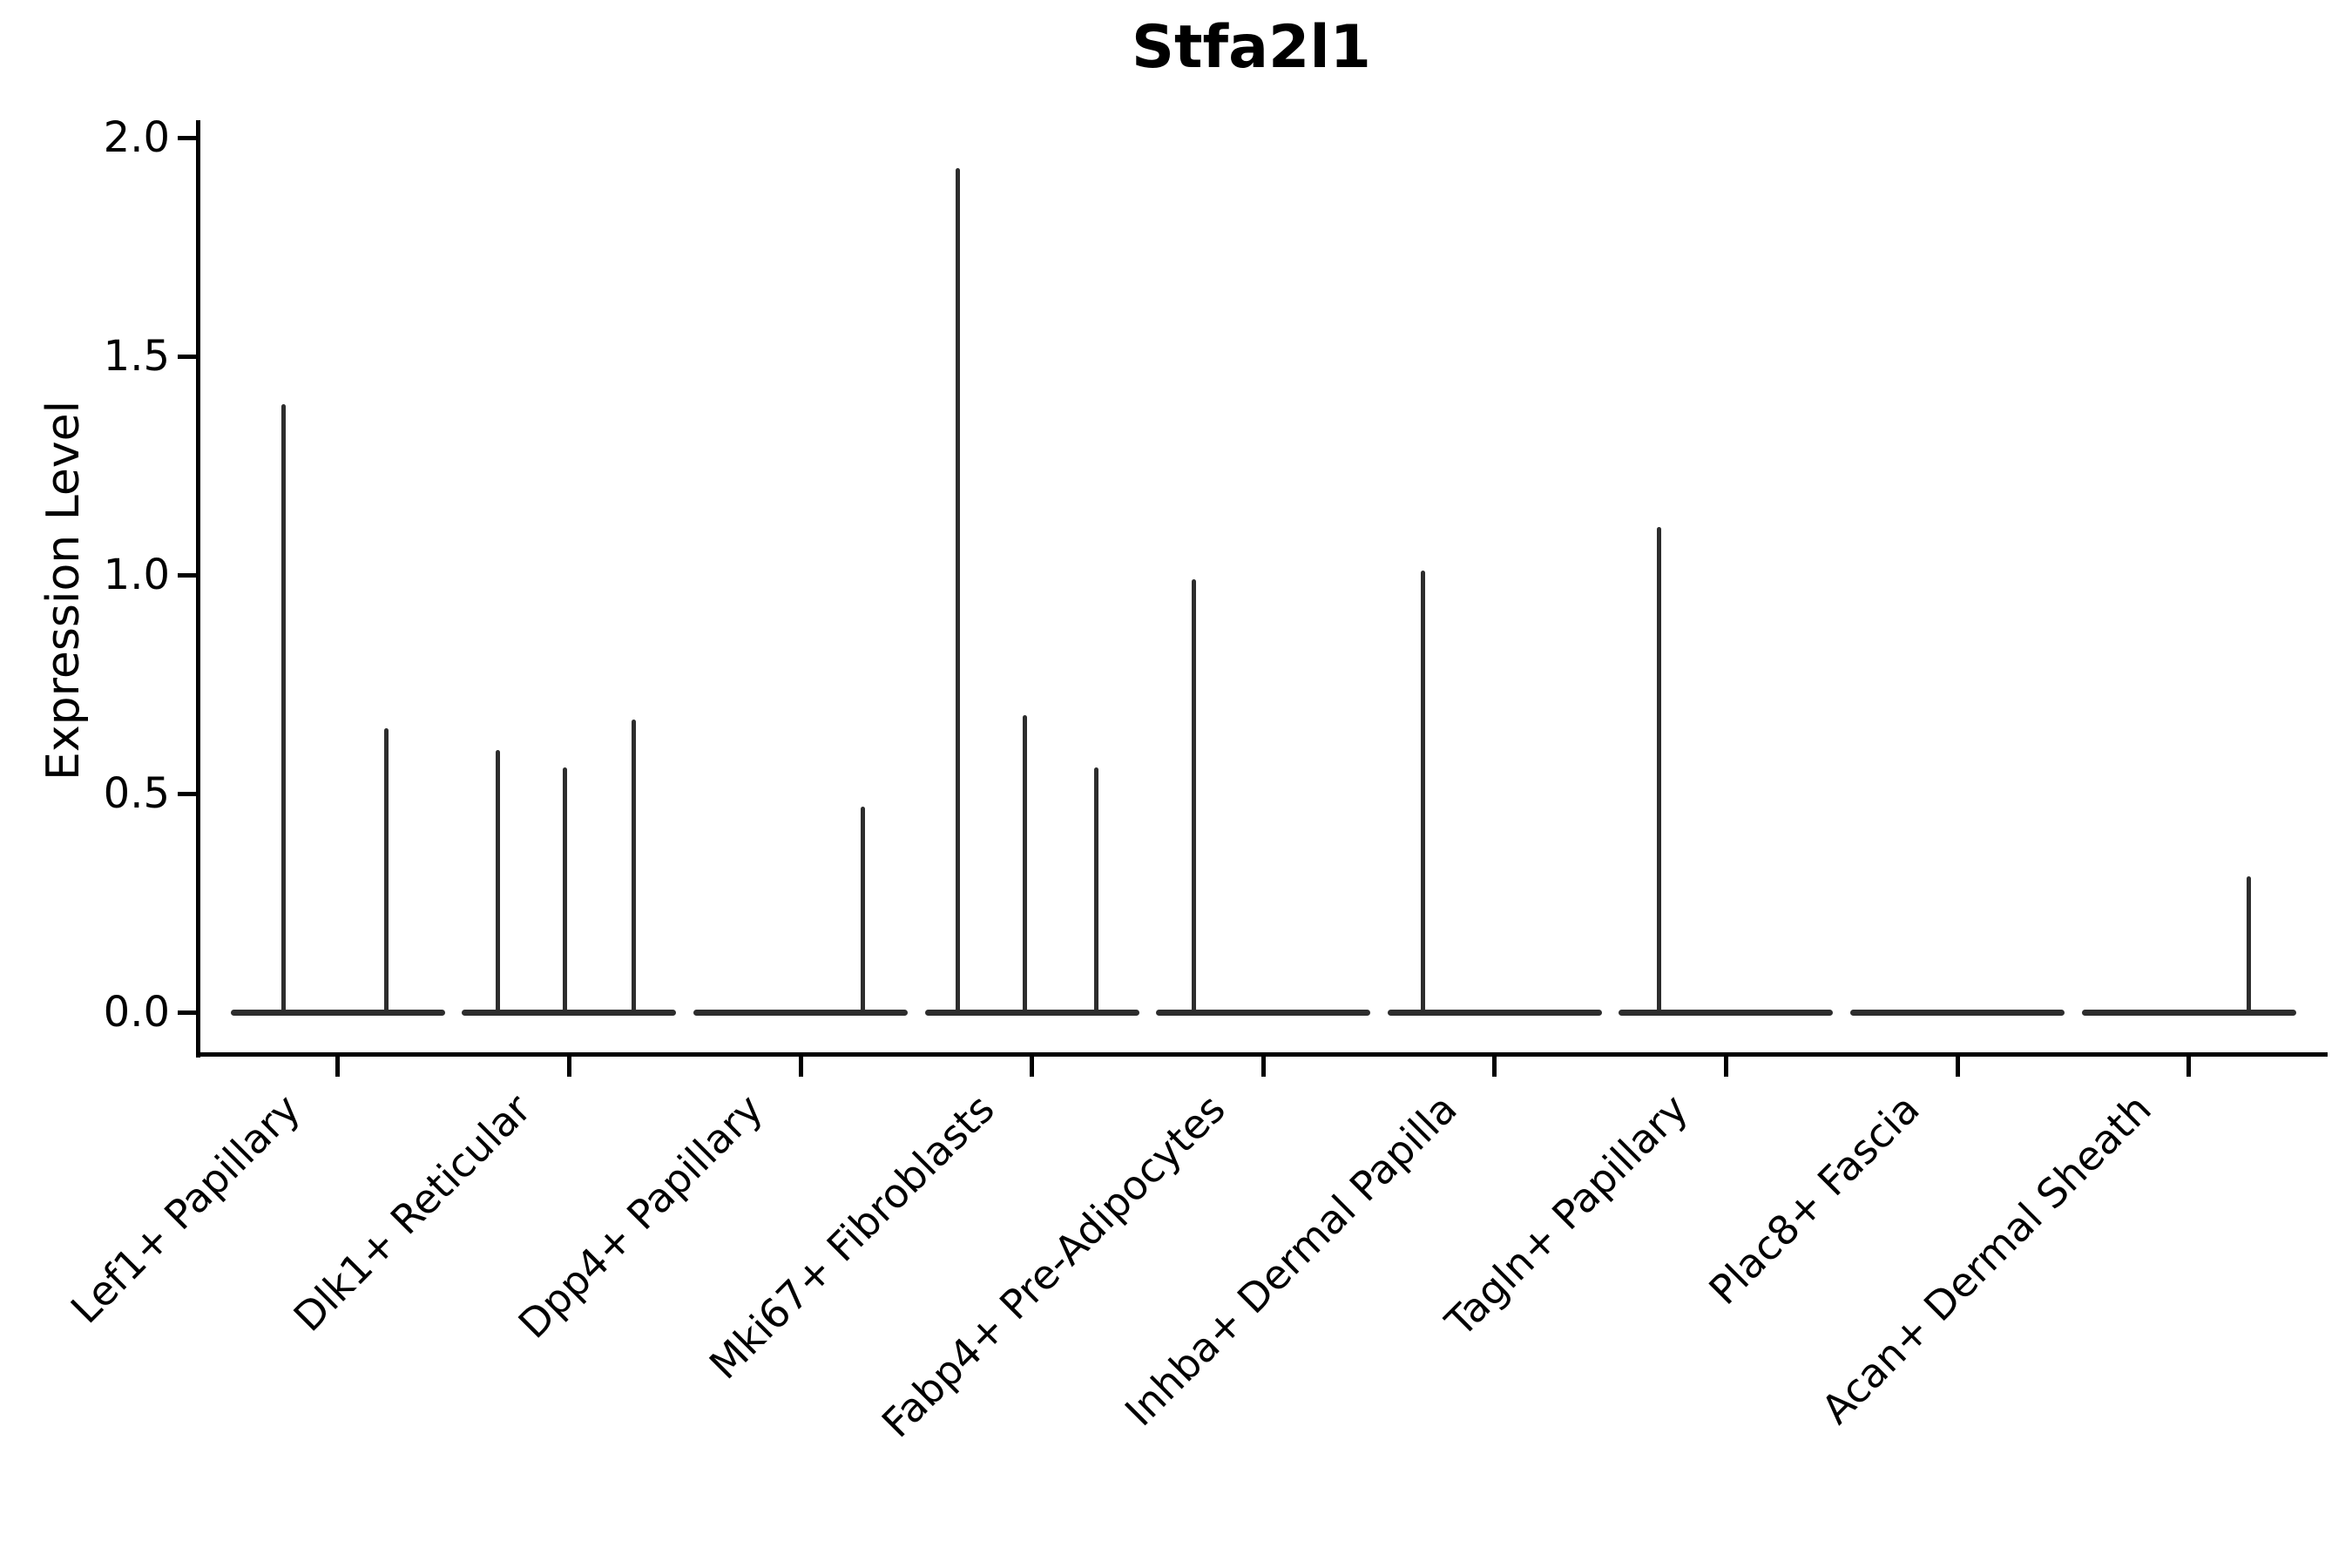 The width and height of the screenshot is (2352, 1568). What do you see at coordinates (1251, 48) in the screenshot?
I see `plot-title: Stfa2l1` at bounding box center [1251, 48].